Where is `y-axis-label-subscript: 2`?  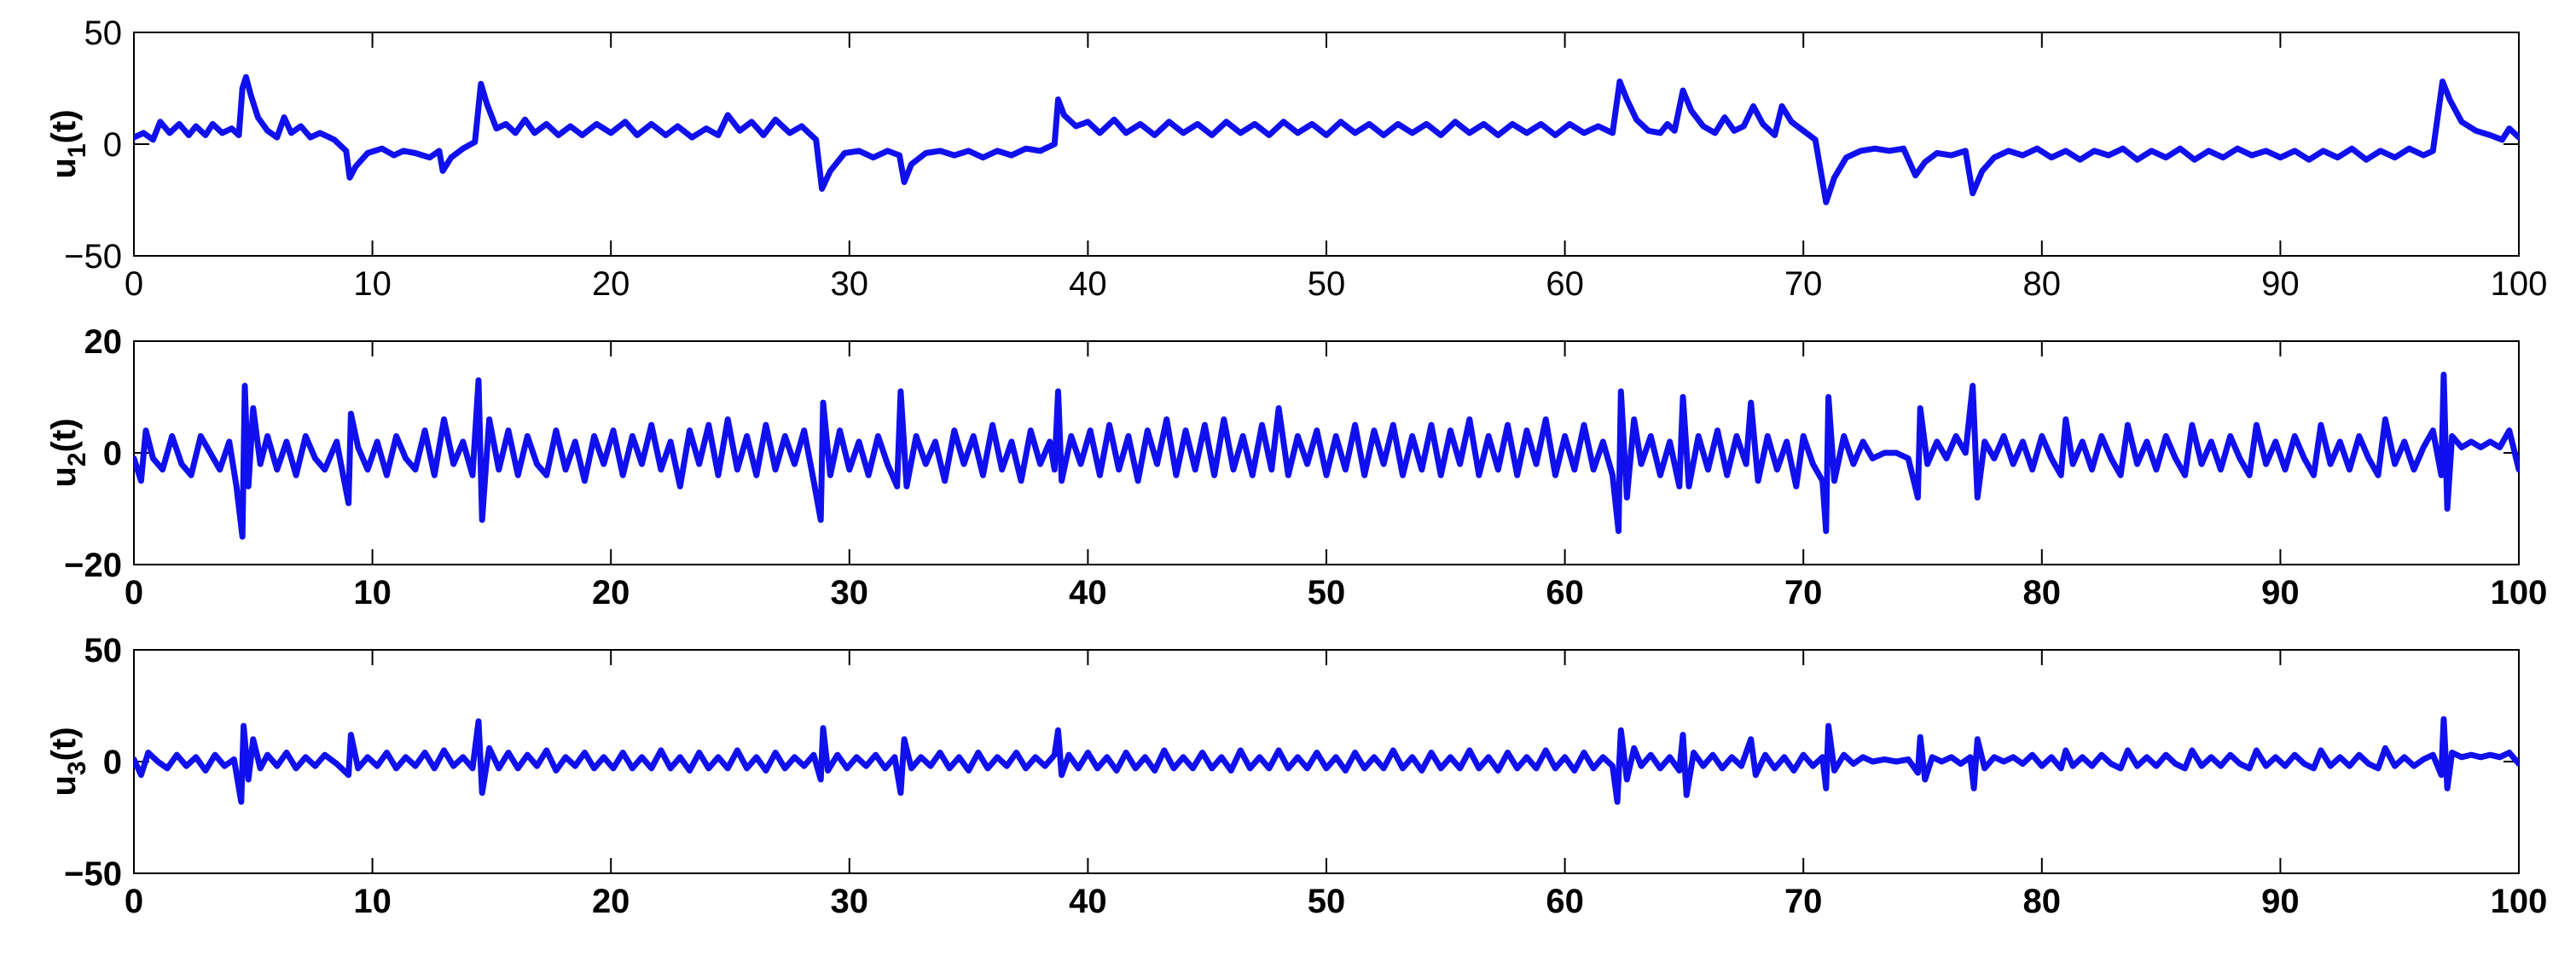
y-axis-label-subscript: 2 is located at coordinates (77, 459).